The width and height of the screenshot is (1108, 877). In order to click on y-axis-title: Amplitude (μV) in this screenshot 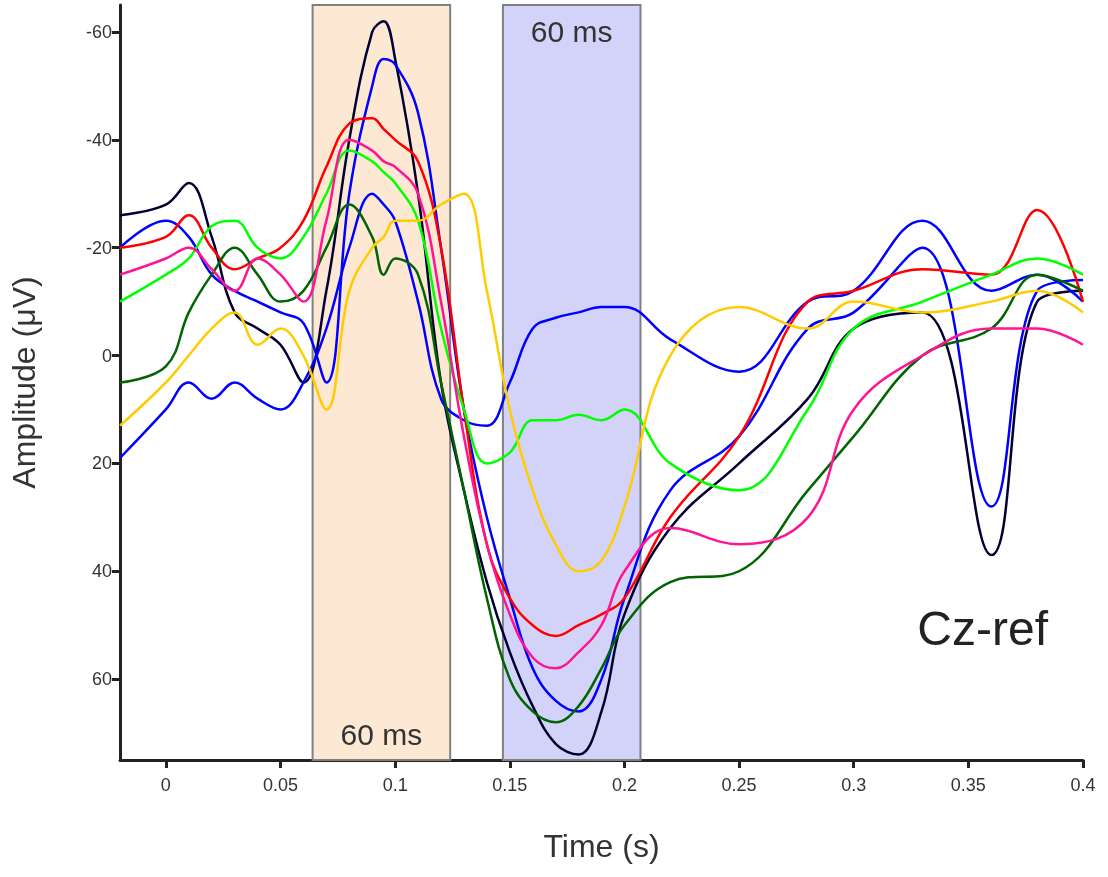, I will do `click(24, 382)`.